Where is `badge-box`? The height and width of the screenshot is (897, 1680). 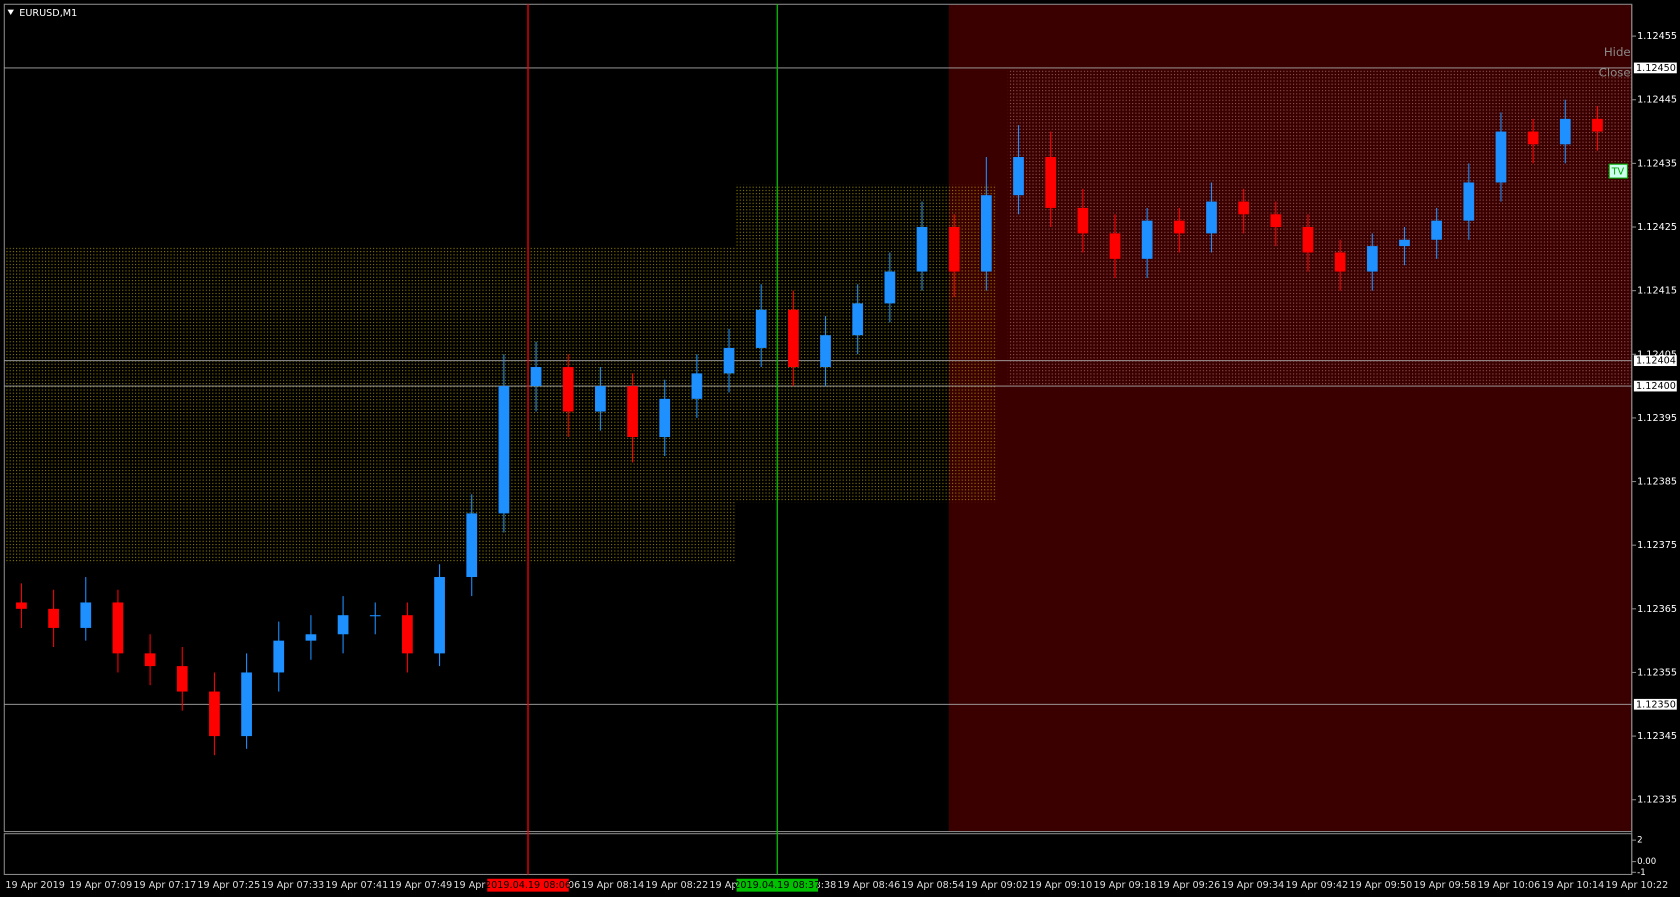
badge-box is located at coordinates (1618, 171).